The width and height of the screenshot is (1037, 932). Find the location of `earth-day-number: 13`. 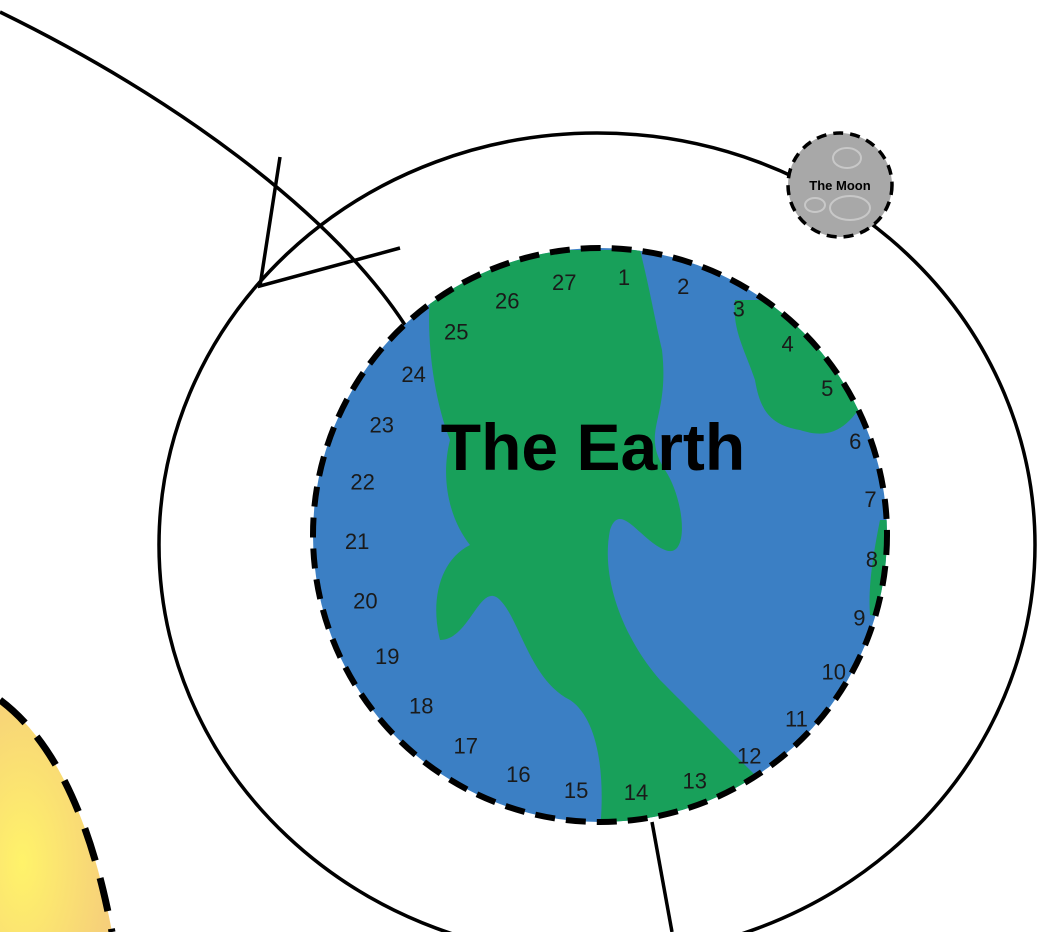

earth-day-number: 13 is located at coordinates (694, 780).